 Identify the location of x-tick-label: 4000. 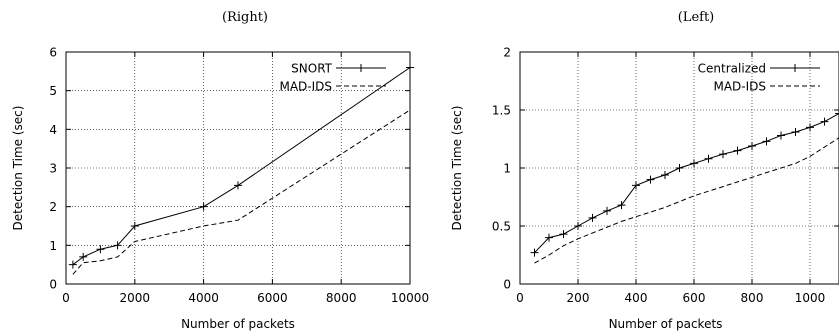
(203, 298).